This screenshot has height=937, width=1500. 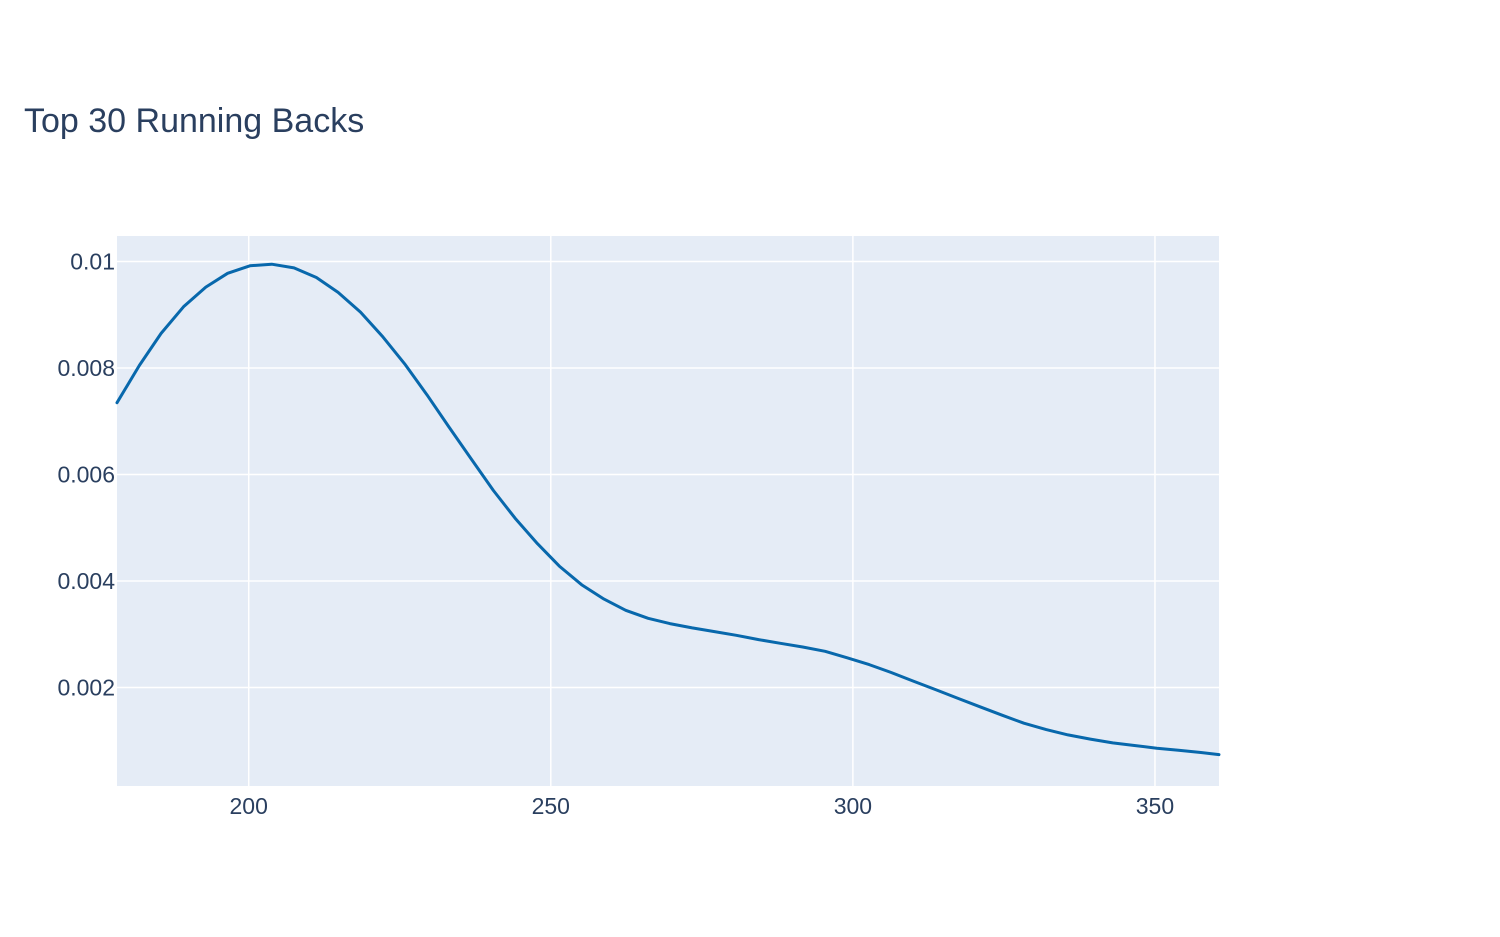 I want to click on y-tick-label: 0.002, so click(x=86, y=688).